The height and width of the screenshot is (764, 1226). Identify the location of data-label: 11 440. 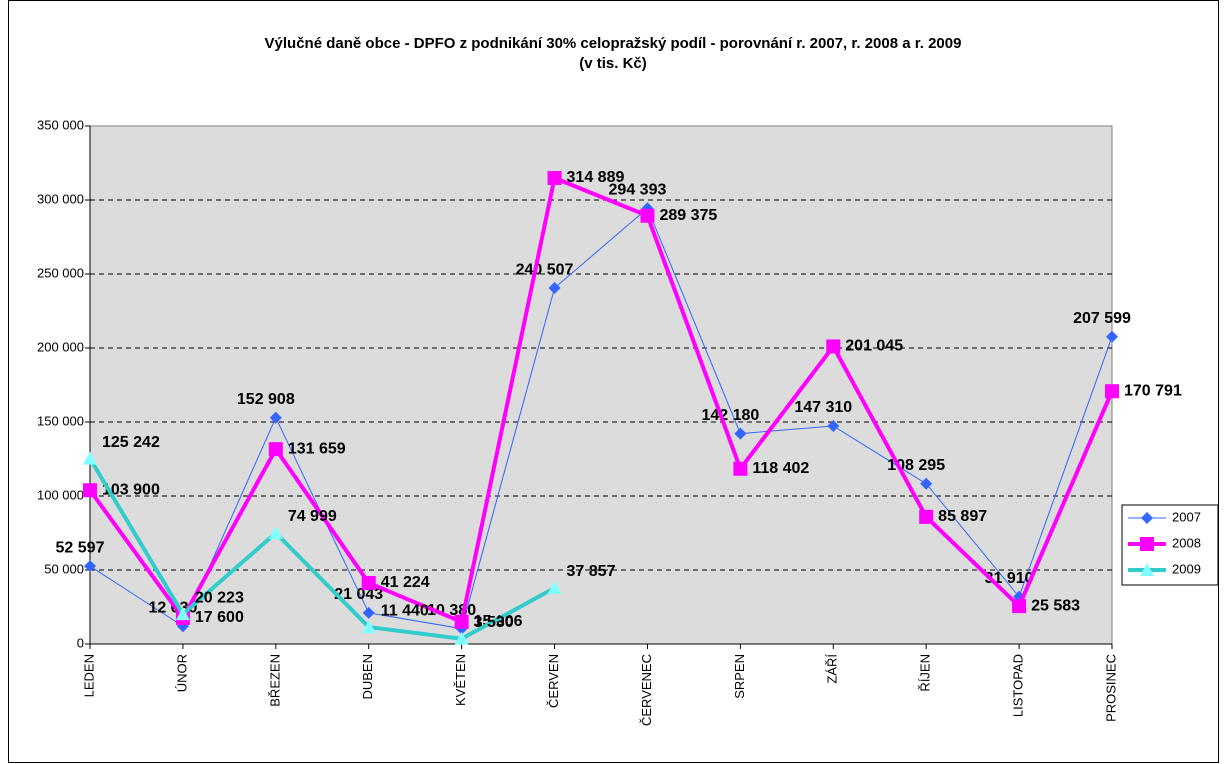
(405, 610).